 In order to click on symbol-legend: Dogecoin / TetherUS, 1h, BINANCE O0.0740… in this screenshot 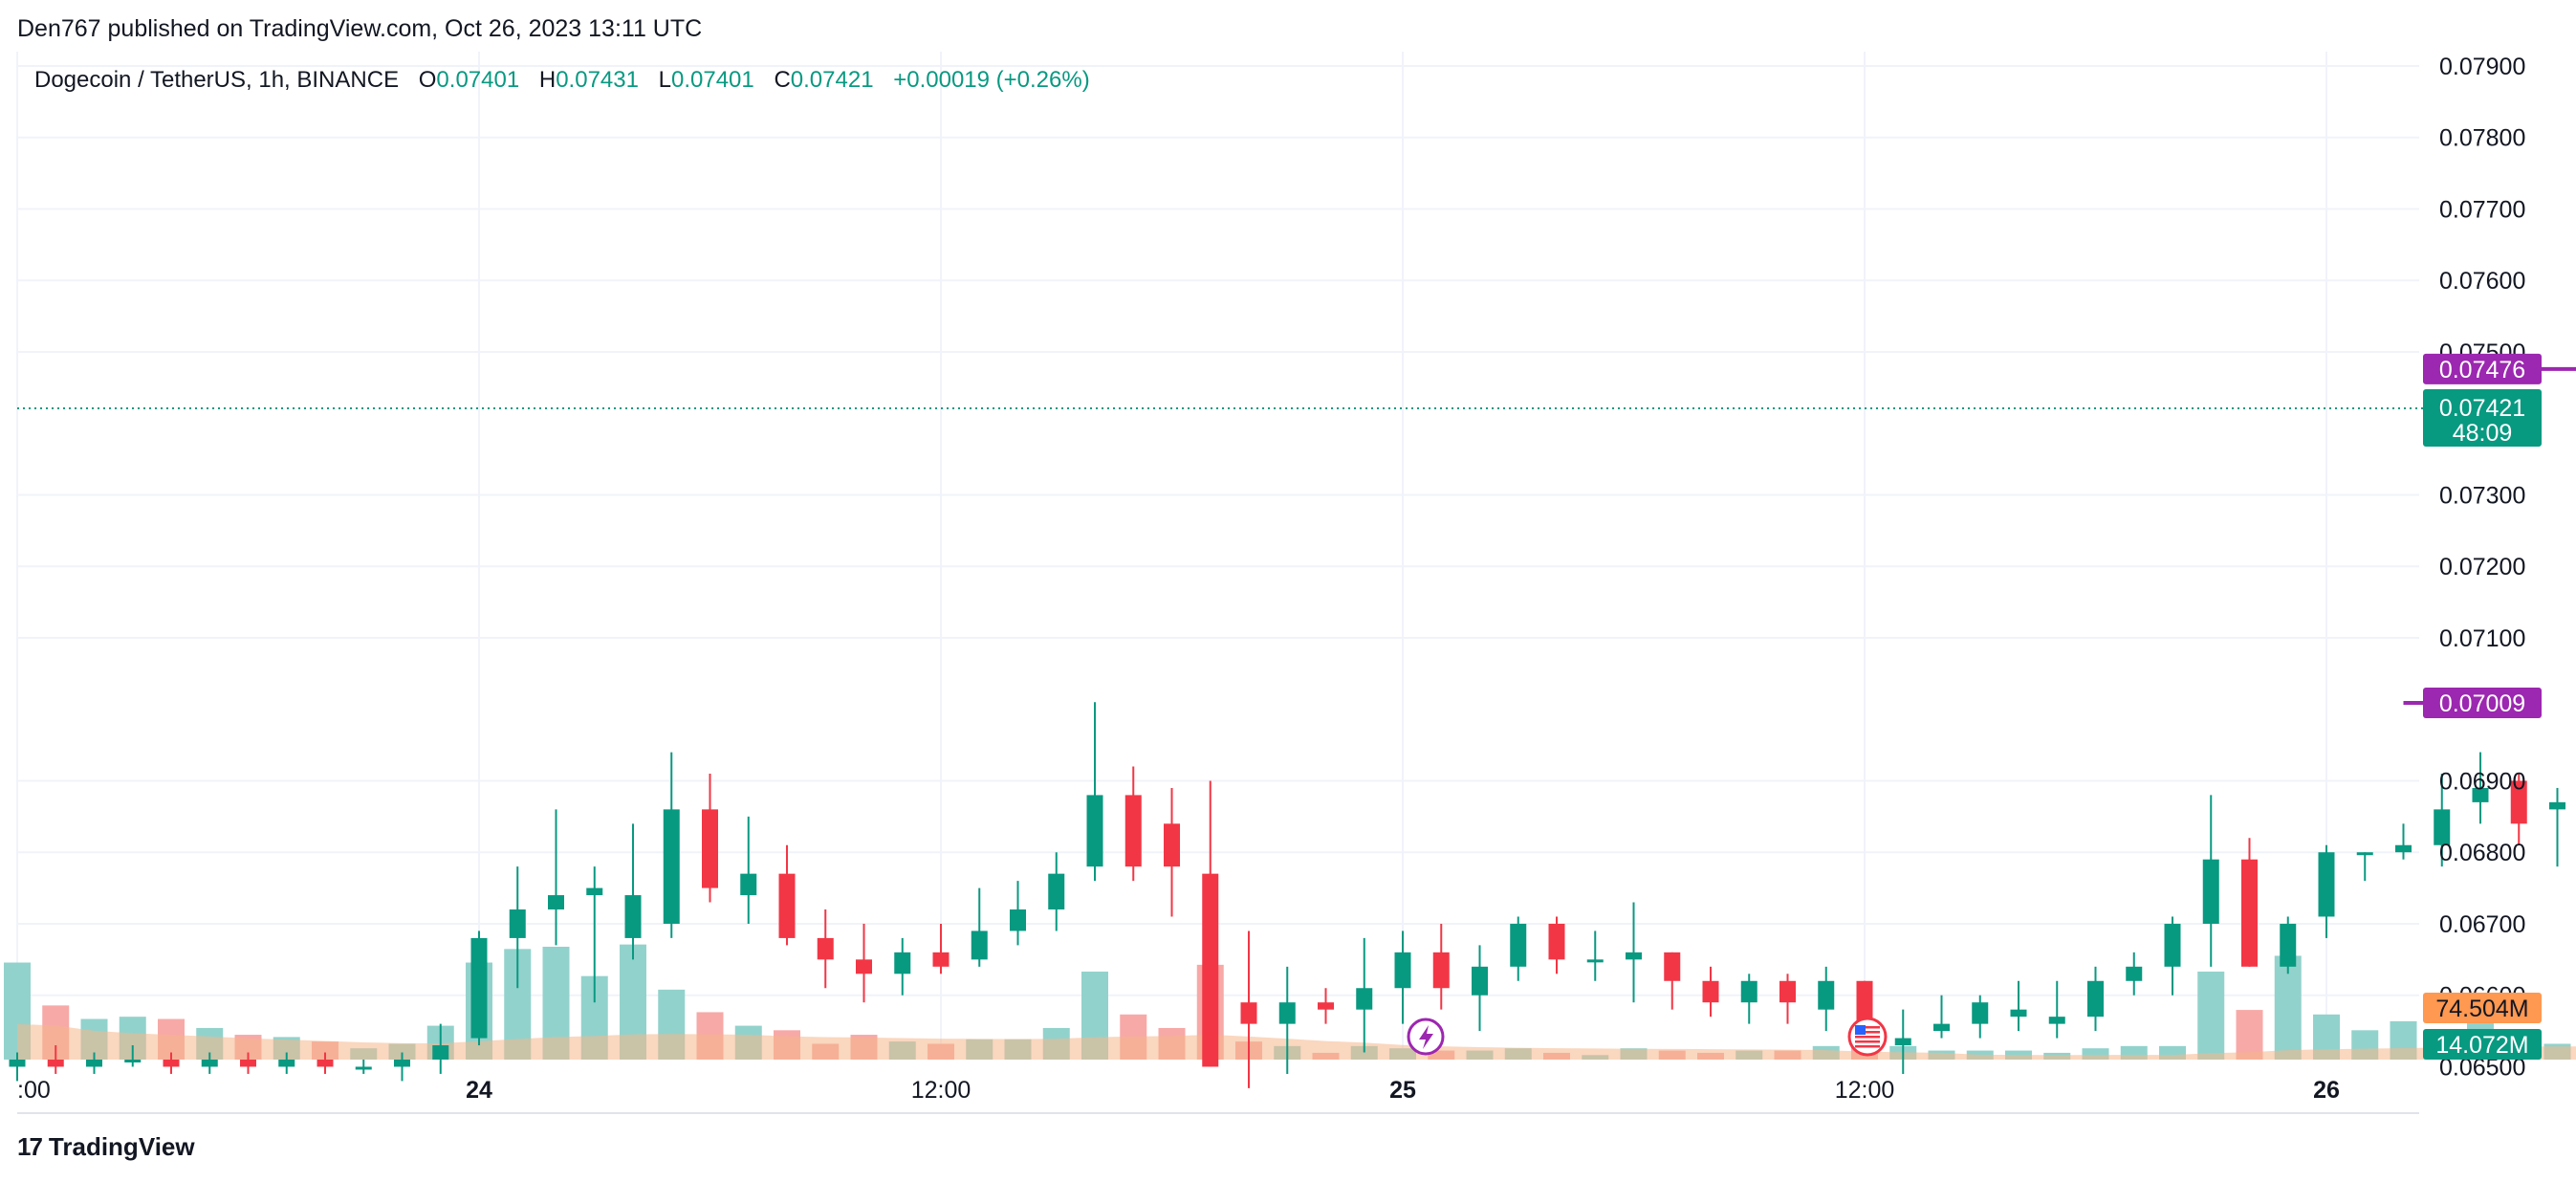, I will do `click(562, 80)`.